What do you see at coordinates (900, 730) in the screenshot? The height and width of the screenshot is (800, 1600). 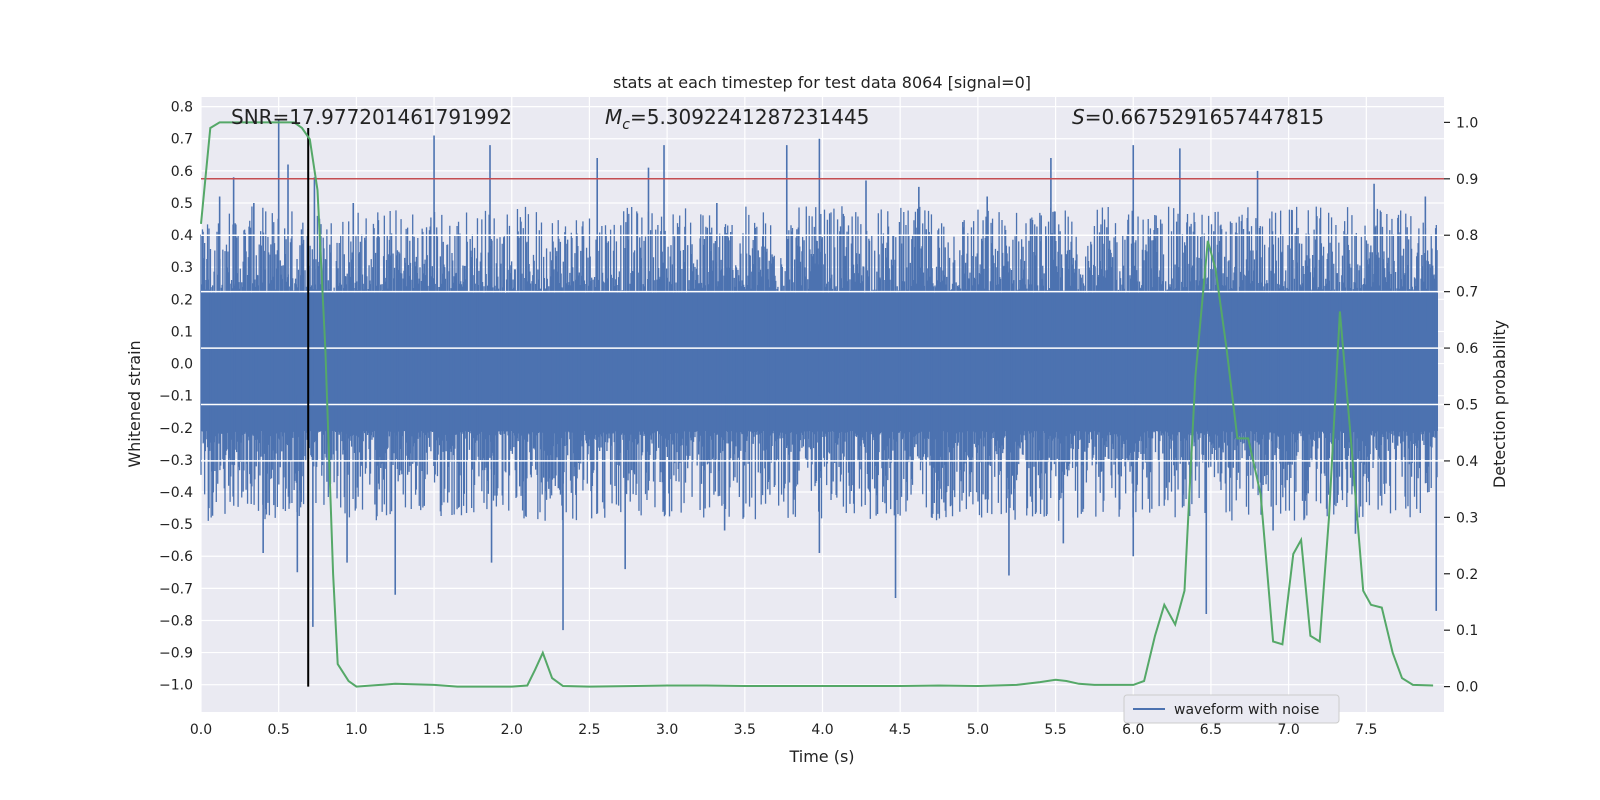 I see `x-tick-label-9: 4.5` at bounding box center [900, 730].